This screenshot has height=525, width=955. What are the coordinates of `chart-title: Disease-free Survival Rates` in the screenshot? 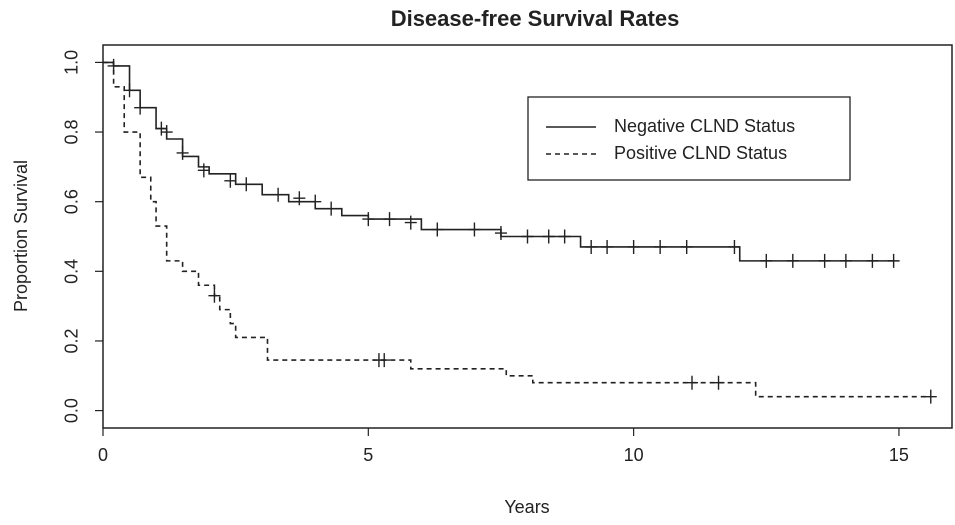 It's located at (535, 18).